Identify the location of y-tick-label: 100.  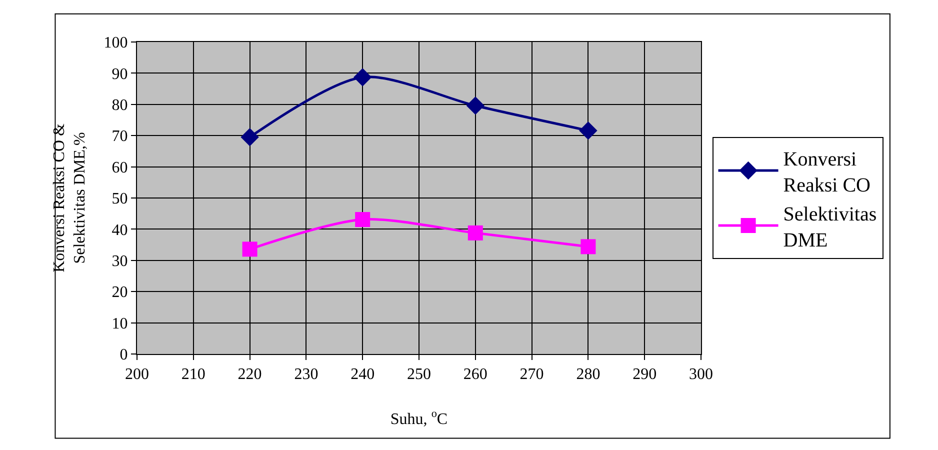
(116, 43).